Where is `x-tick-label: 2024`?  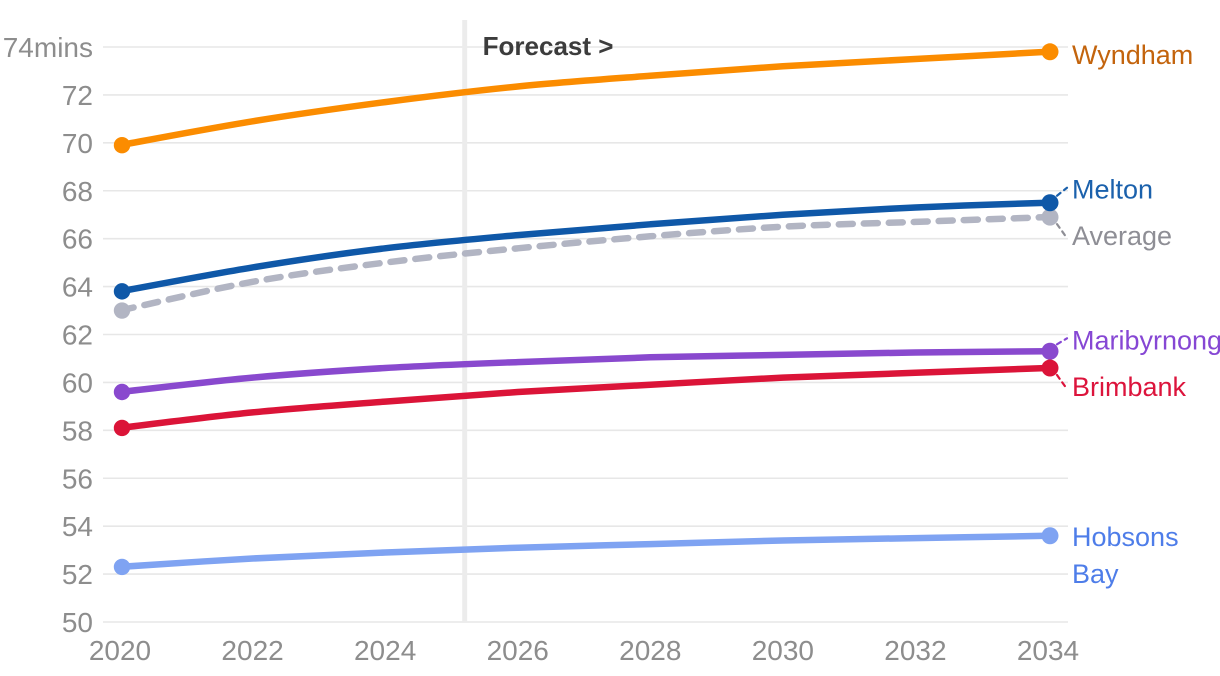 x-tick-label: 2024 is located at coordinates (385, 650).